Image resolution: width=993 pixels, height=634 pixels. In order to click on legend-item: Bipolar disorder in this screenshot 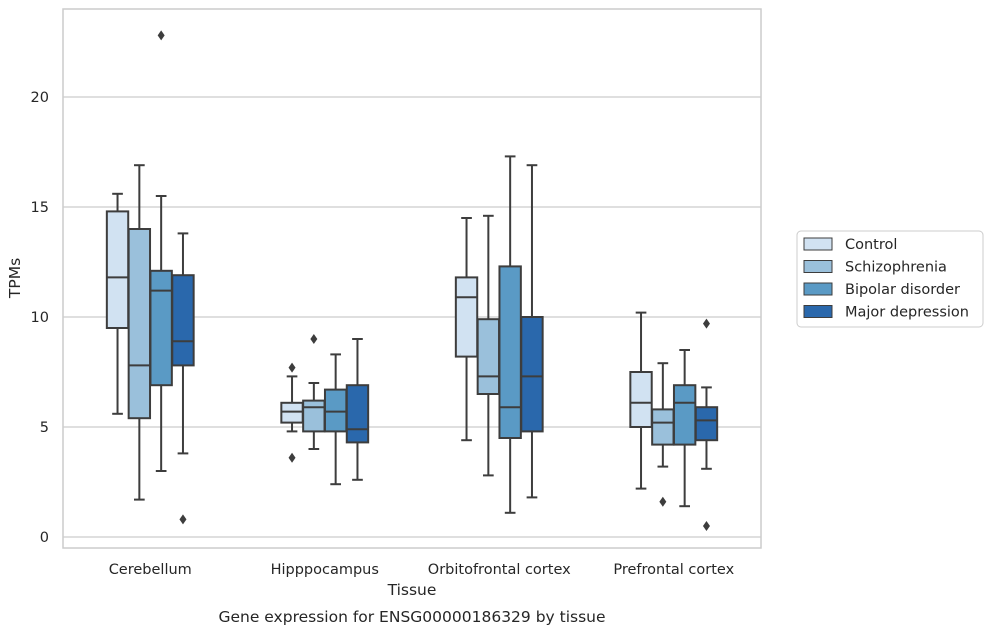, I will do `click(881, 290)`.